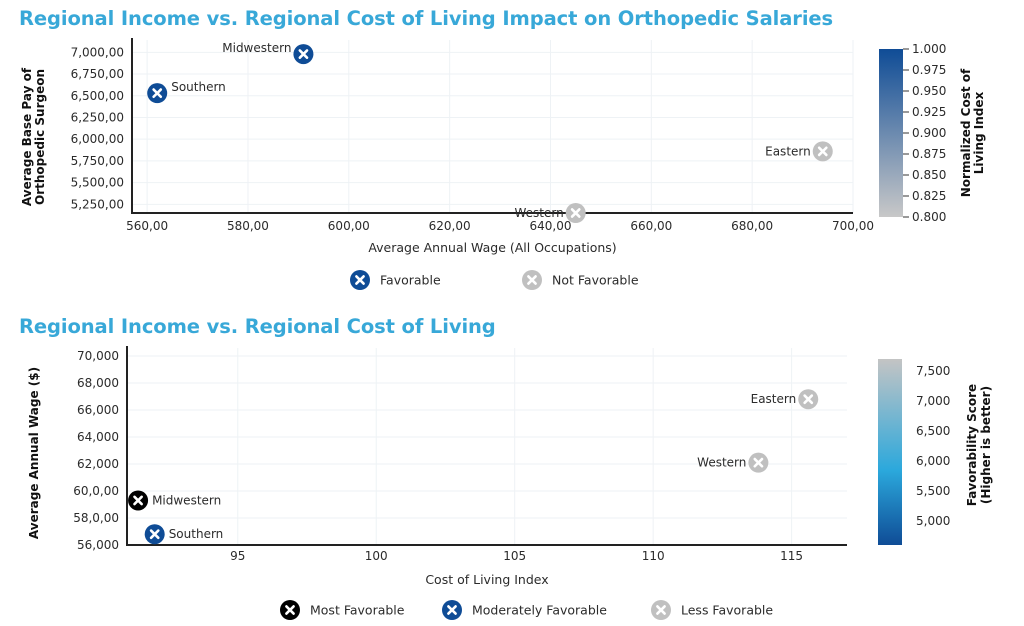 This screenshot has width=1024, height=626. Describe the element at coordinates (357, 610) in the screenshot. I see `legend-label: Most Favorable` at that location.